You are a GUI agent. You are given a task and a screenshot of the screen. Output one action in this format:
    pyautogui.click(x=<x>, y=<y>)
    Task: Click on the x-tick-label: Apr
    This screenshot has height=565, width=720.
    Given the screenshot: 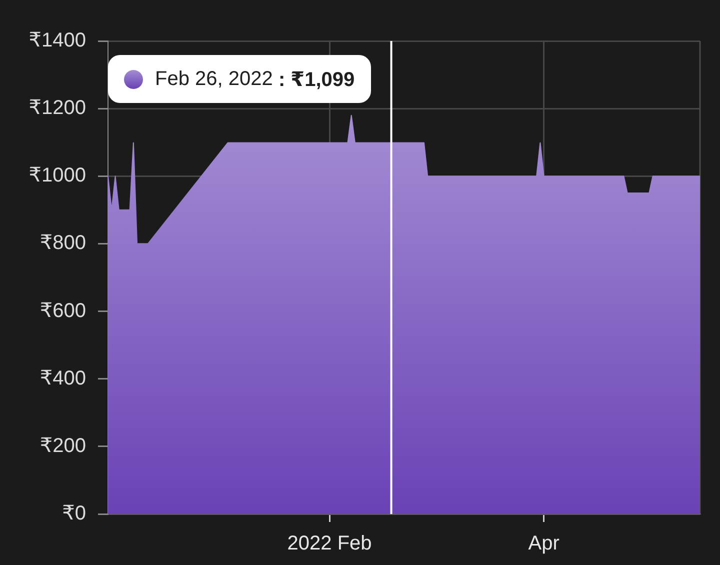 What is the action you would take?
    pyautogui.click(x=544, y=543)
    